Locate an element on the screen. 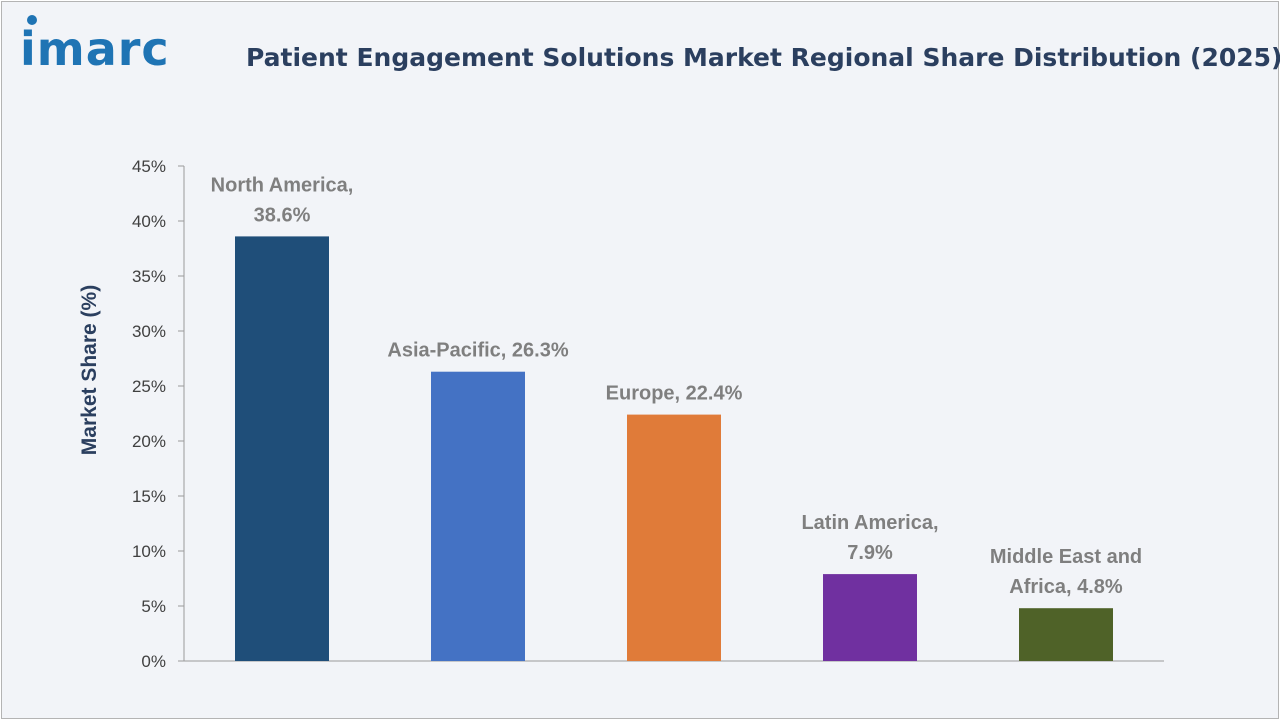 This screenshot has height=720, width=1280. y-tick-label: 25% is located at coordinates (149, 386).